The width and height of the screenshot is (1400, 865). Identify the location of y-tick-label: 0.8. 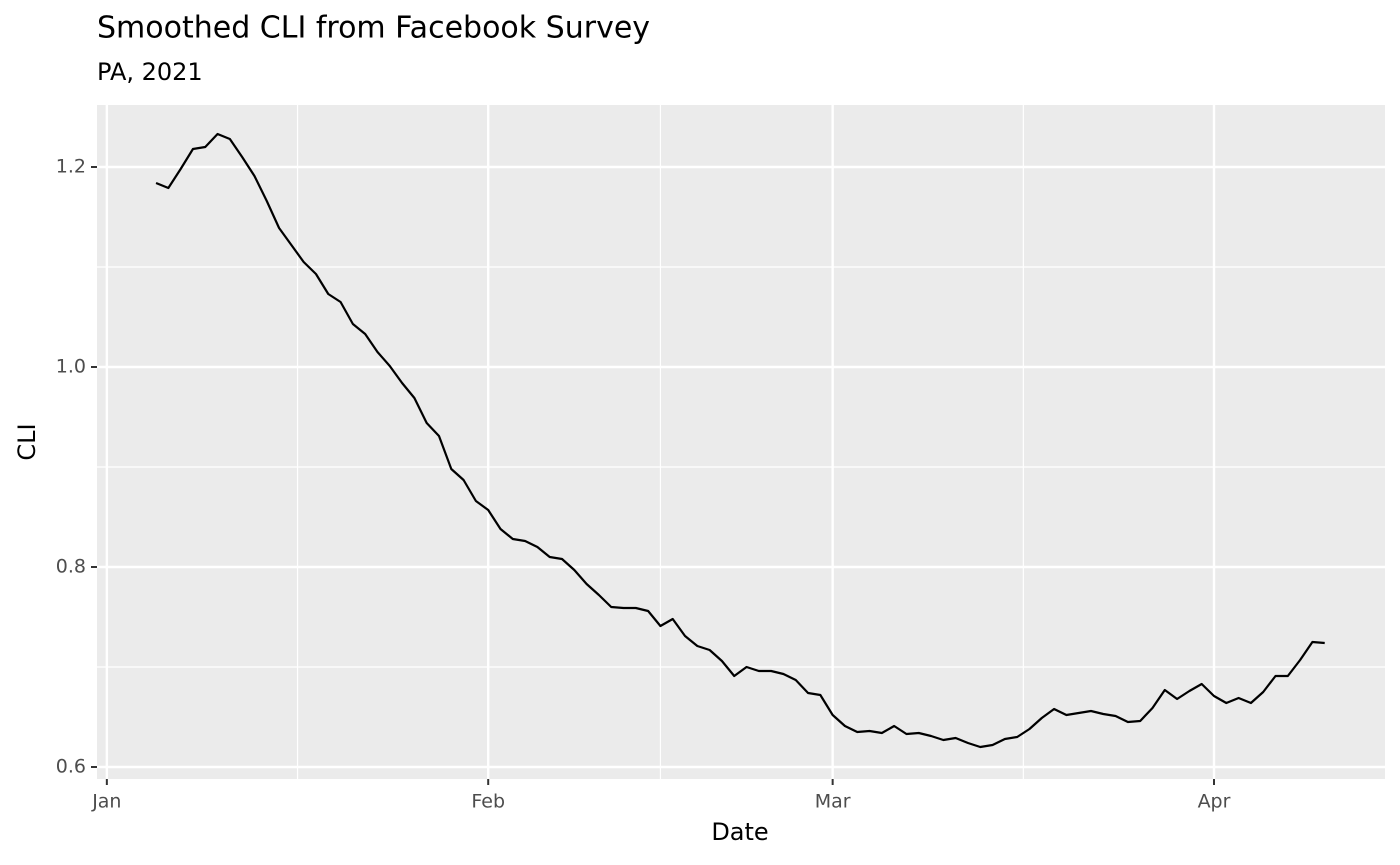
(71, 567).